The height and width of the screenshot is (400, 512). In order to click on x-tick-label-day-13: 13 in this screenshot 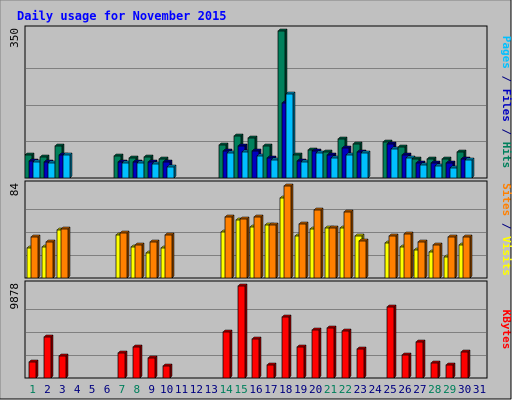, I will do `click(211, 389)`.